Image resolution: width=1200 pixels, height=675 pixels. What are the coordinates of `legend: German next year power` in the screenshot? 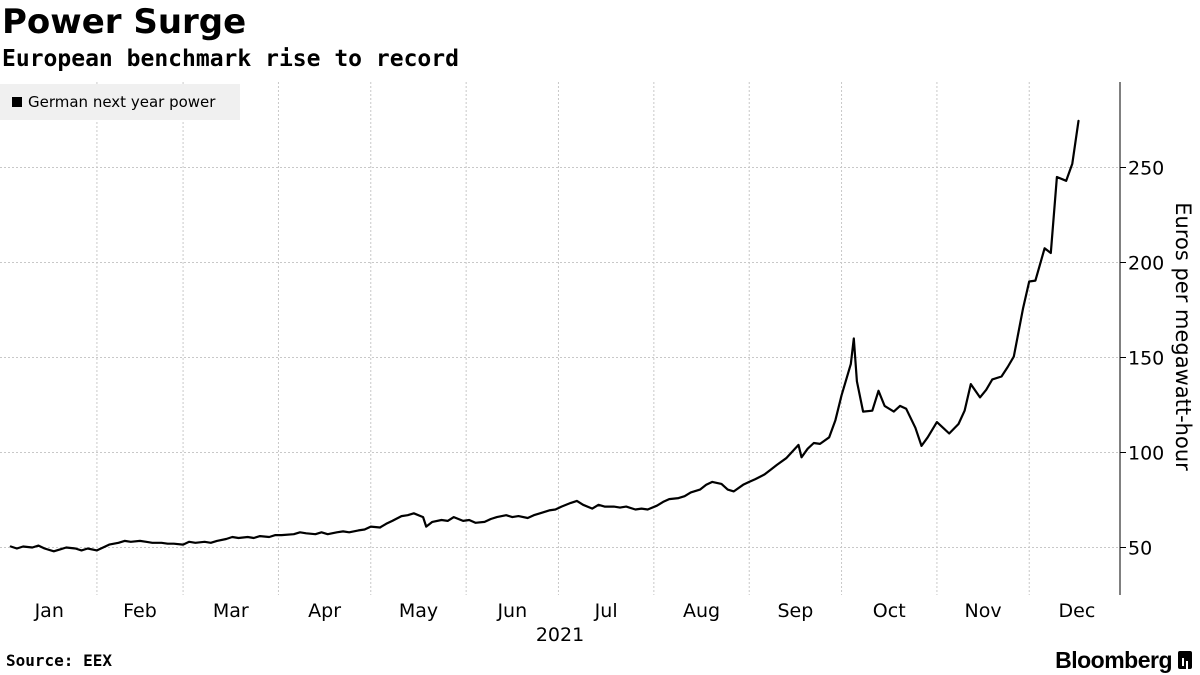 It's located at (120, 102).